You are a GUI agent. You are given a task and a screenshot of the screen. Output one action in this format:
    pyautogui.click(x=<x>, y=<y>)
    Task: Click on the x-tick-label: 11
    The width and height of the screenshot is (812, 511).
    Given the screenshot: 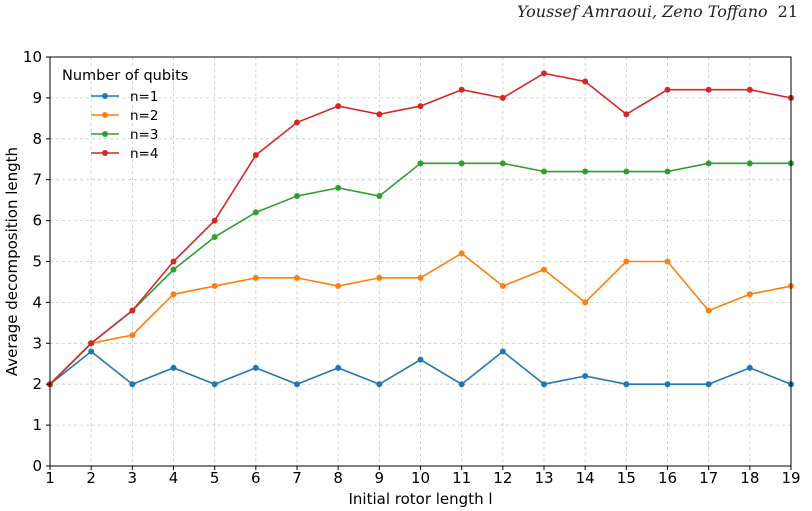 What is the action you would take?
    pyautogui.click(x=461, y=478)
    